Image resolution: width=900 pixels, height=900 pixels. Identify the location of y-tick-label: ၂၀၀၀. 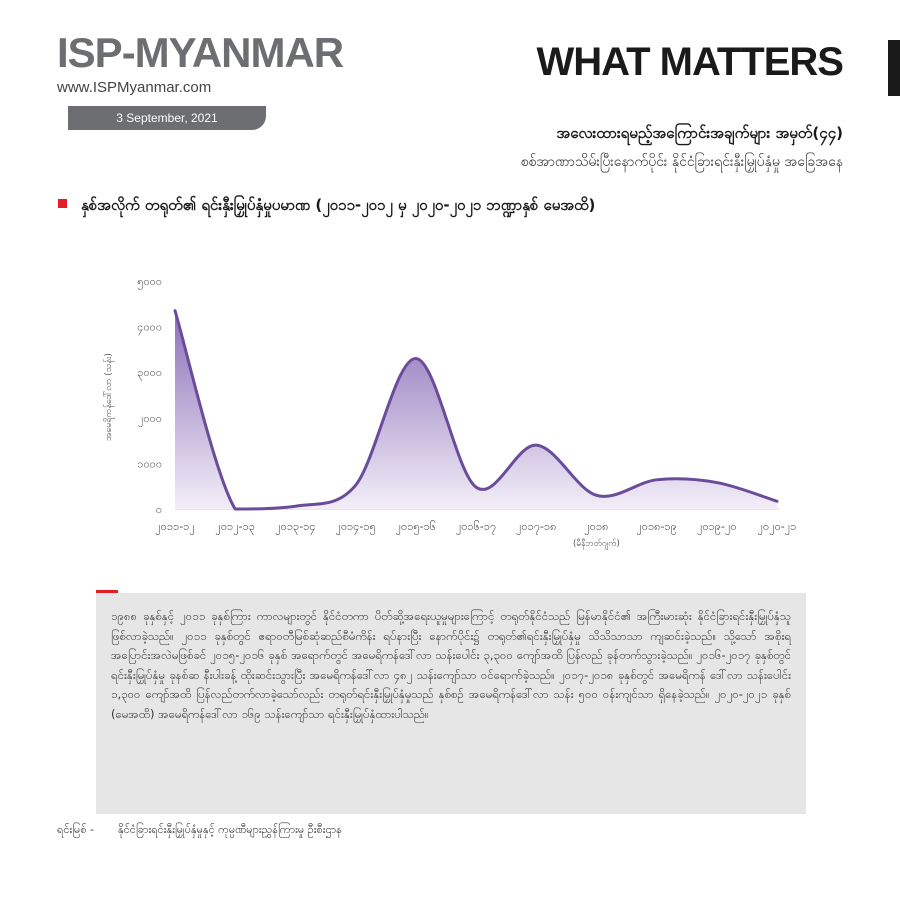
(150, 419).